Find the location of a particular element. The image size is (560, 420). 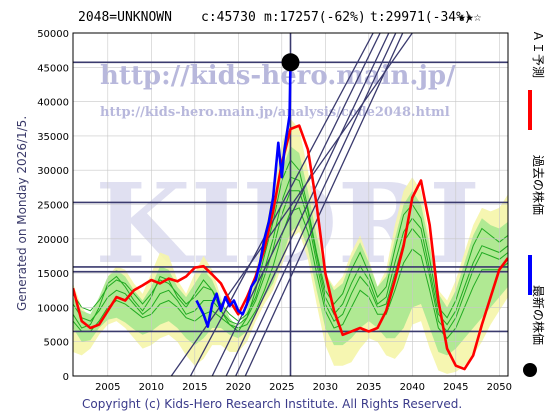

x-tick-label: 2015 is located at coordinates (194, 387).